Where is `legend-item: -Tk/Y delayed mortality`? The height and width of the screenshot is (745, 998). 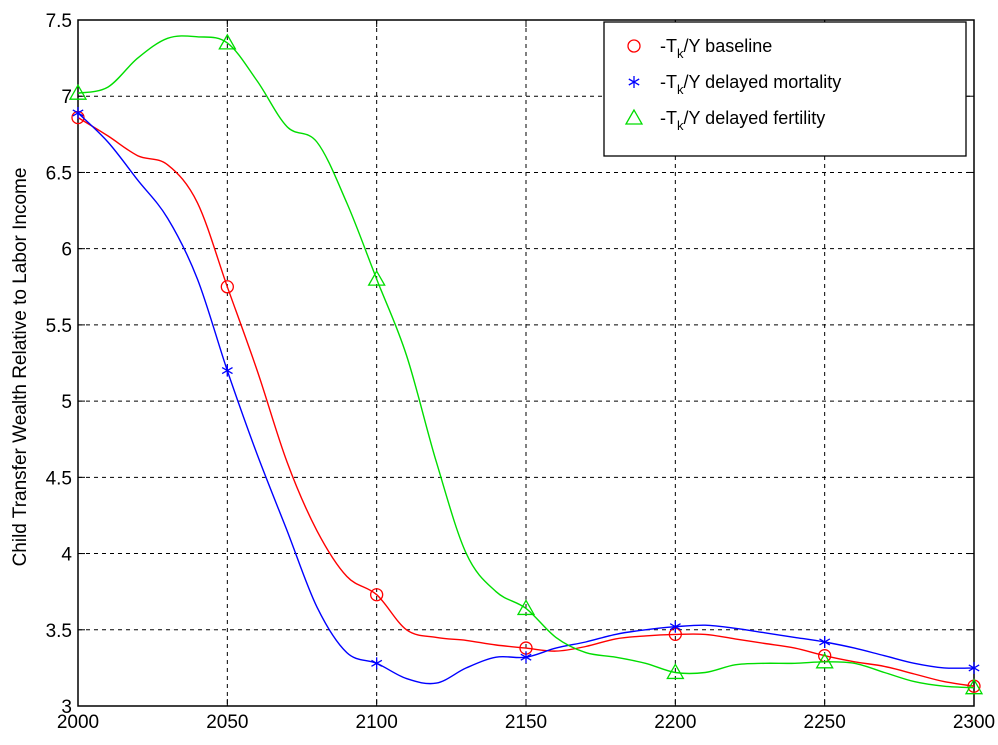
legend-item: -Tk/Y delayed mortality is located at coordinates (734, 84).